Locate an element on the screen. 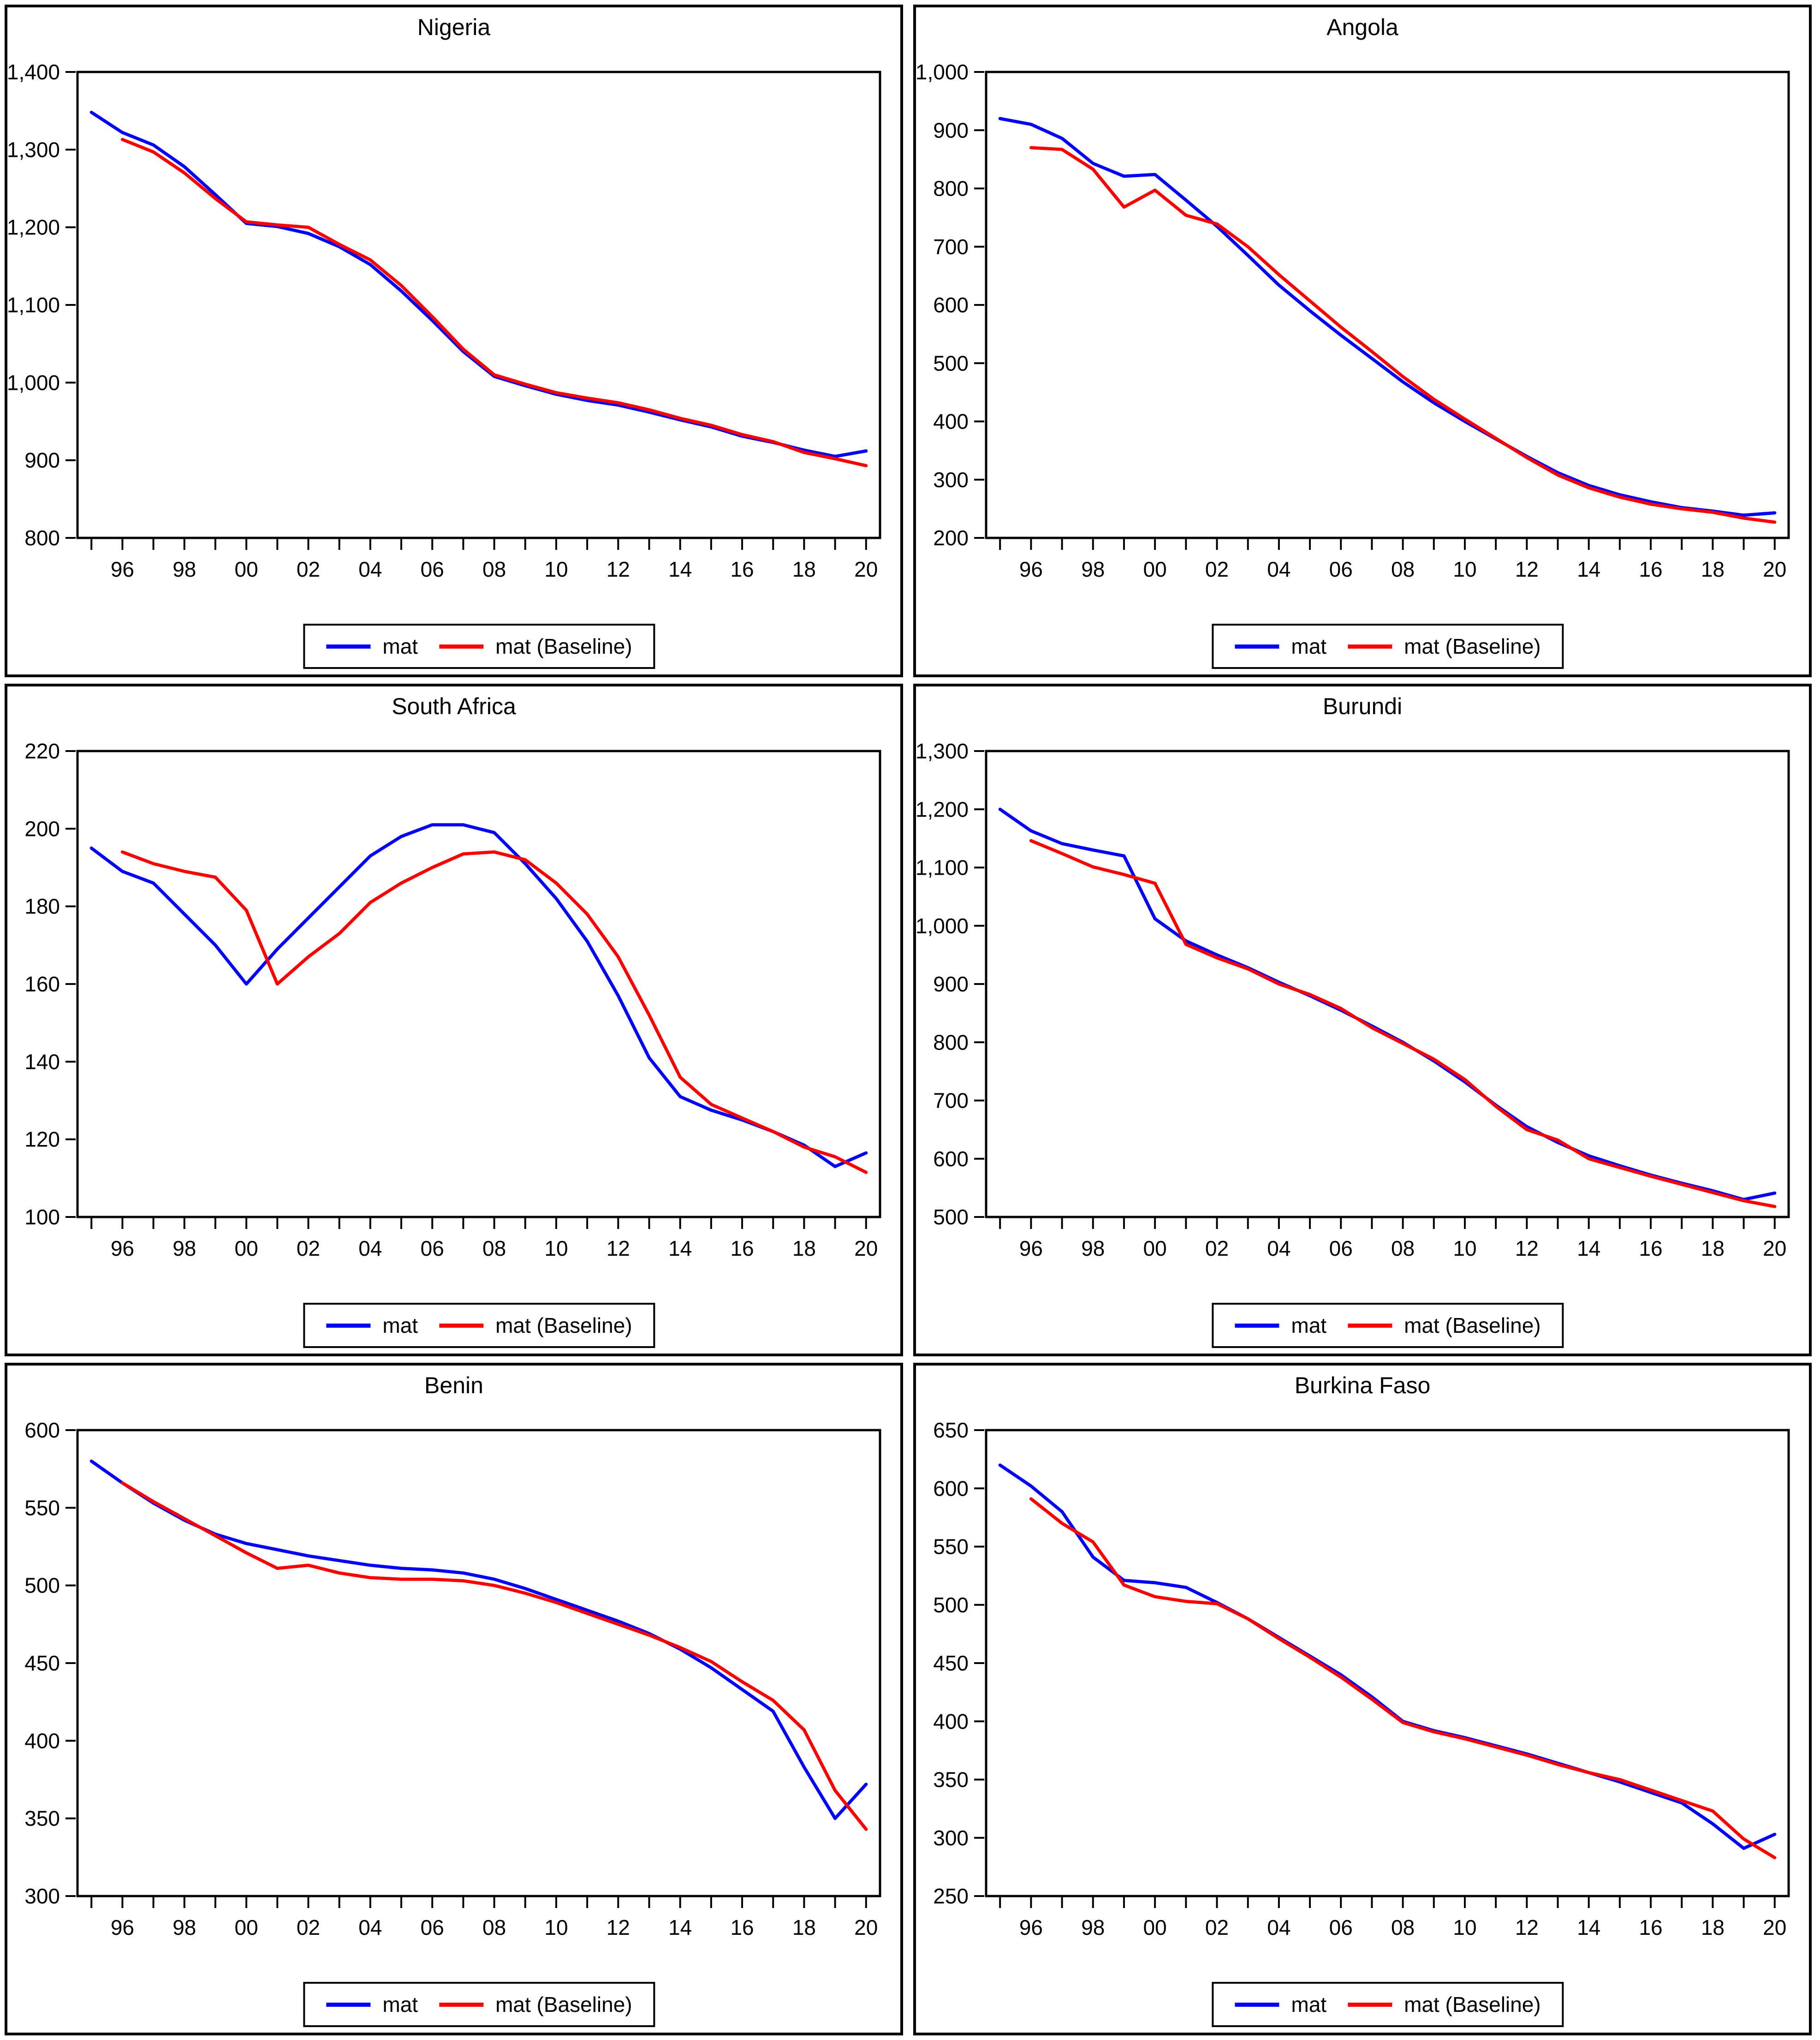 The height and width of the screenshot is (2040, 1820). y-tick-label: 250 is located at coordinates (951, 1896).